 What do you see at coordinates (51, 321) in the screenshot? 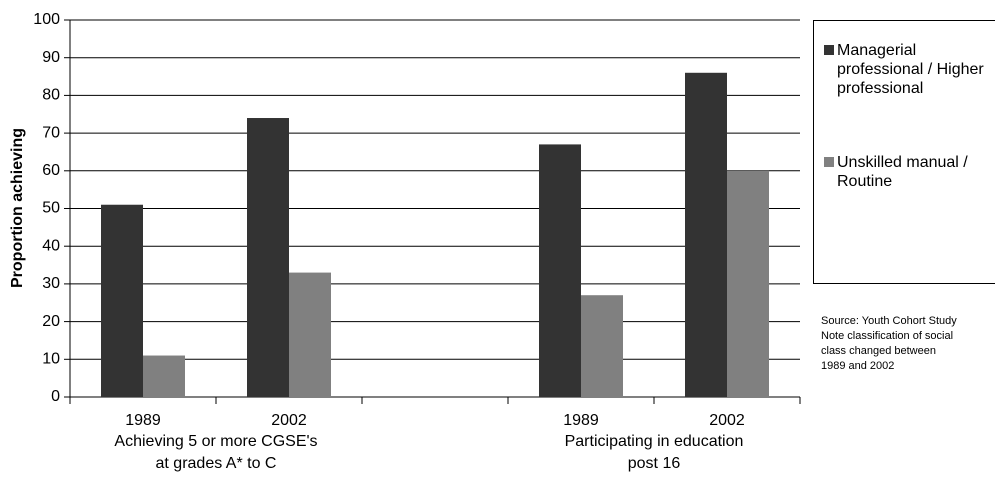
I see `y-tick-label: 20` at bounding box center [51, 321].